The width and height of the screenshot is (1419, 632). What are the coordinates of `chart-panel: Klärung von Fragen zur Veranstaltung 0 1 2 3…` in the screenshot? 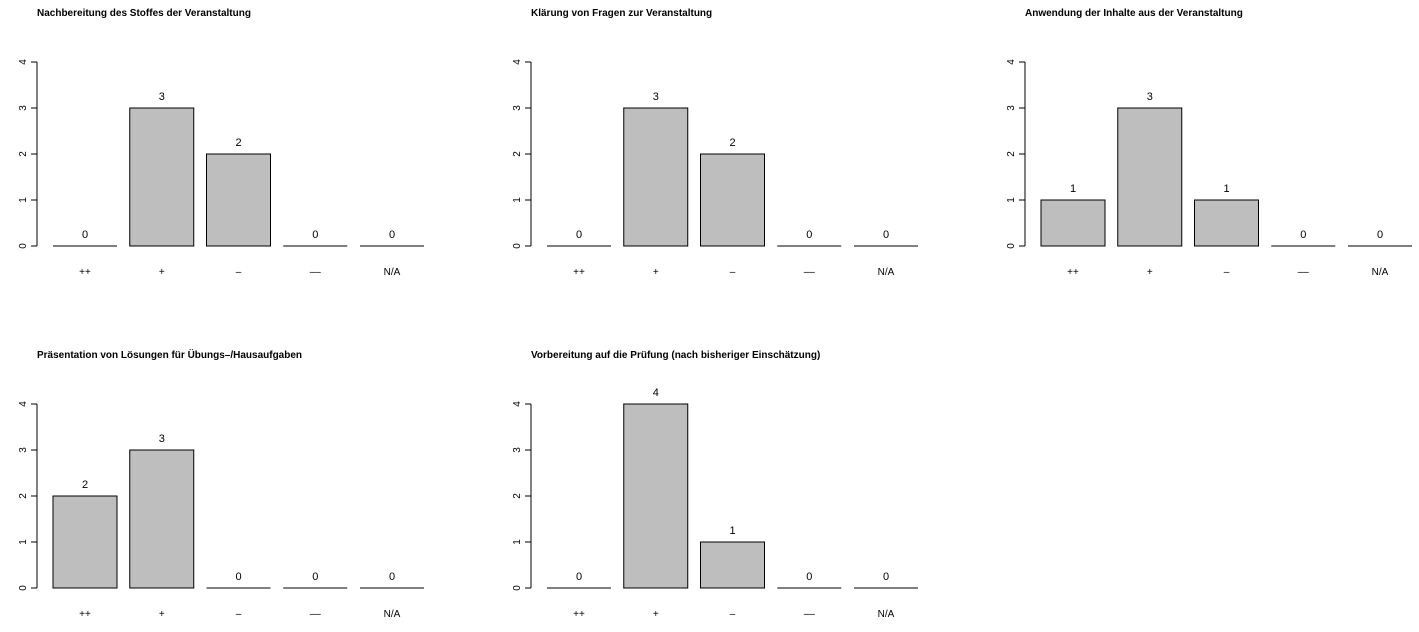 It's located at (719, 145).